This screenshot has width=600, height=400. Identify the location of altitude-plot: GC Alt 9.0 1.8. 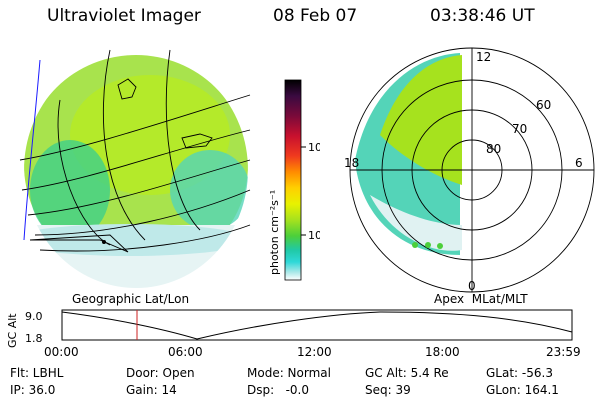
(289, 328).